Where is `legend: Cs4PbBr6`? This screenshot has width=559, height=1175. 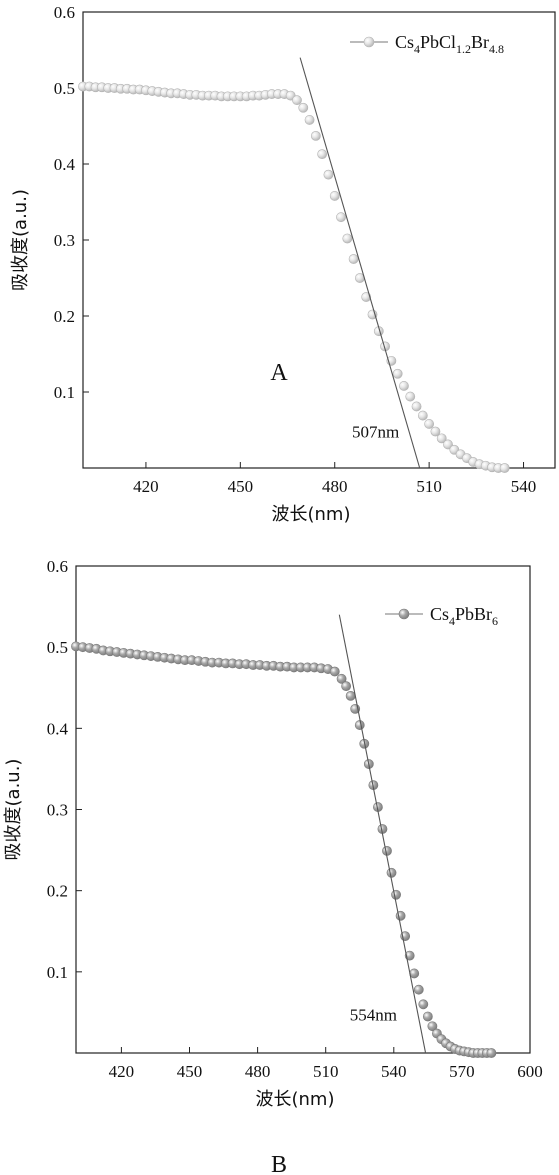 legend: Cs4PbBr6 is located at coordinates (441, 616).